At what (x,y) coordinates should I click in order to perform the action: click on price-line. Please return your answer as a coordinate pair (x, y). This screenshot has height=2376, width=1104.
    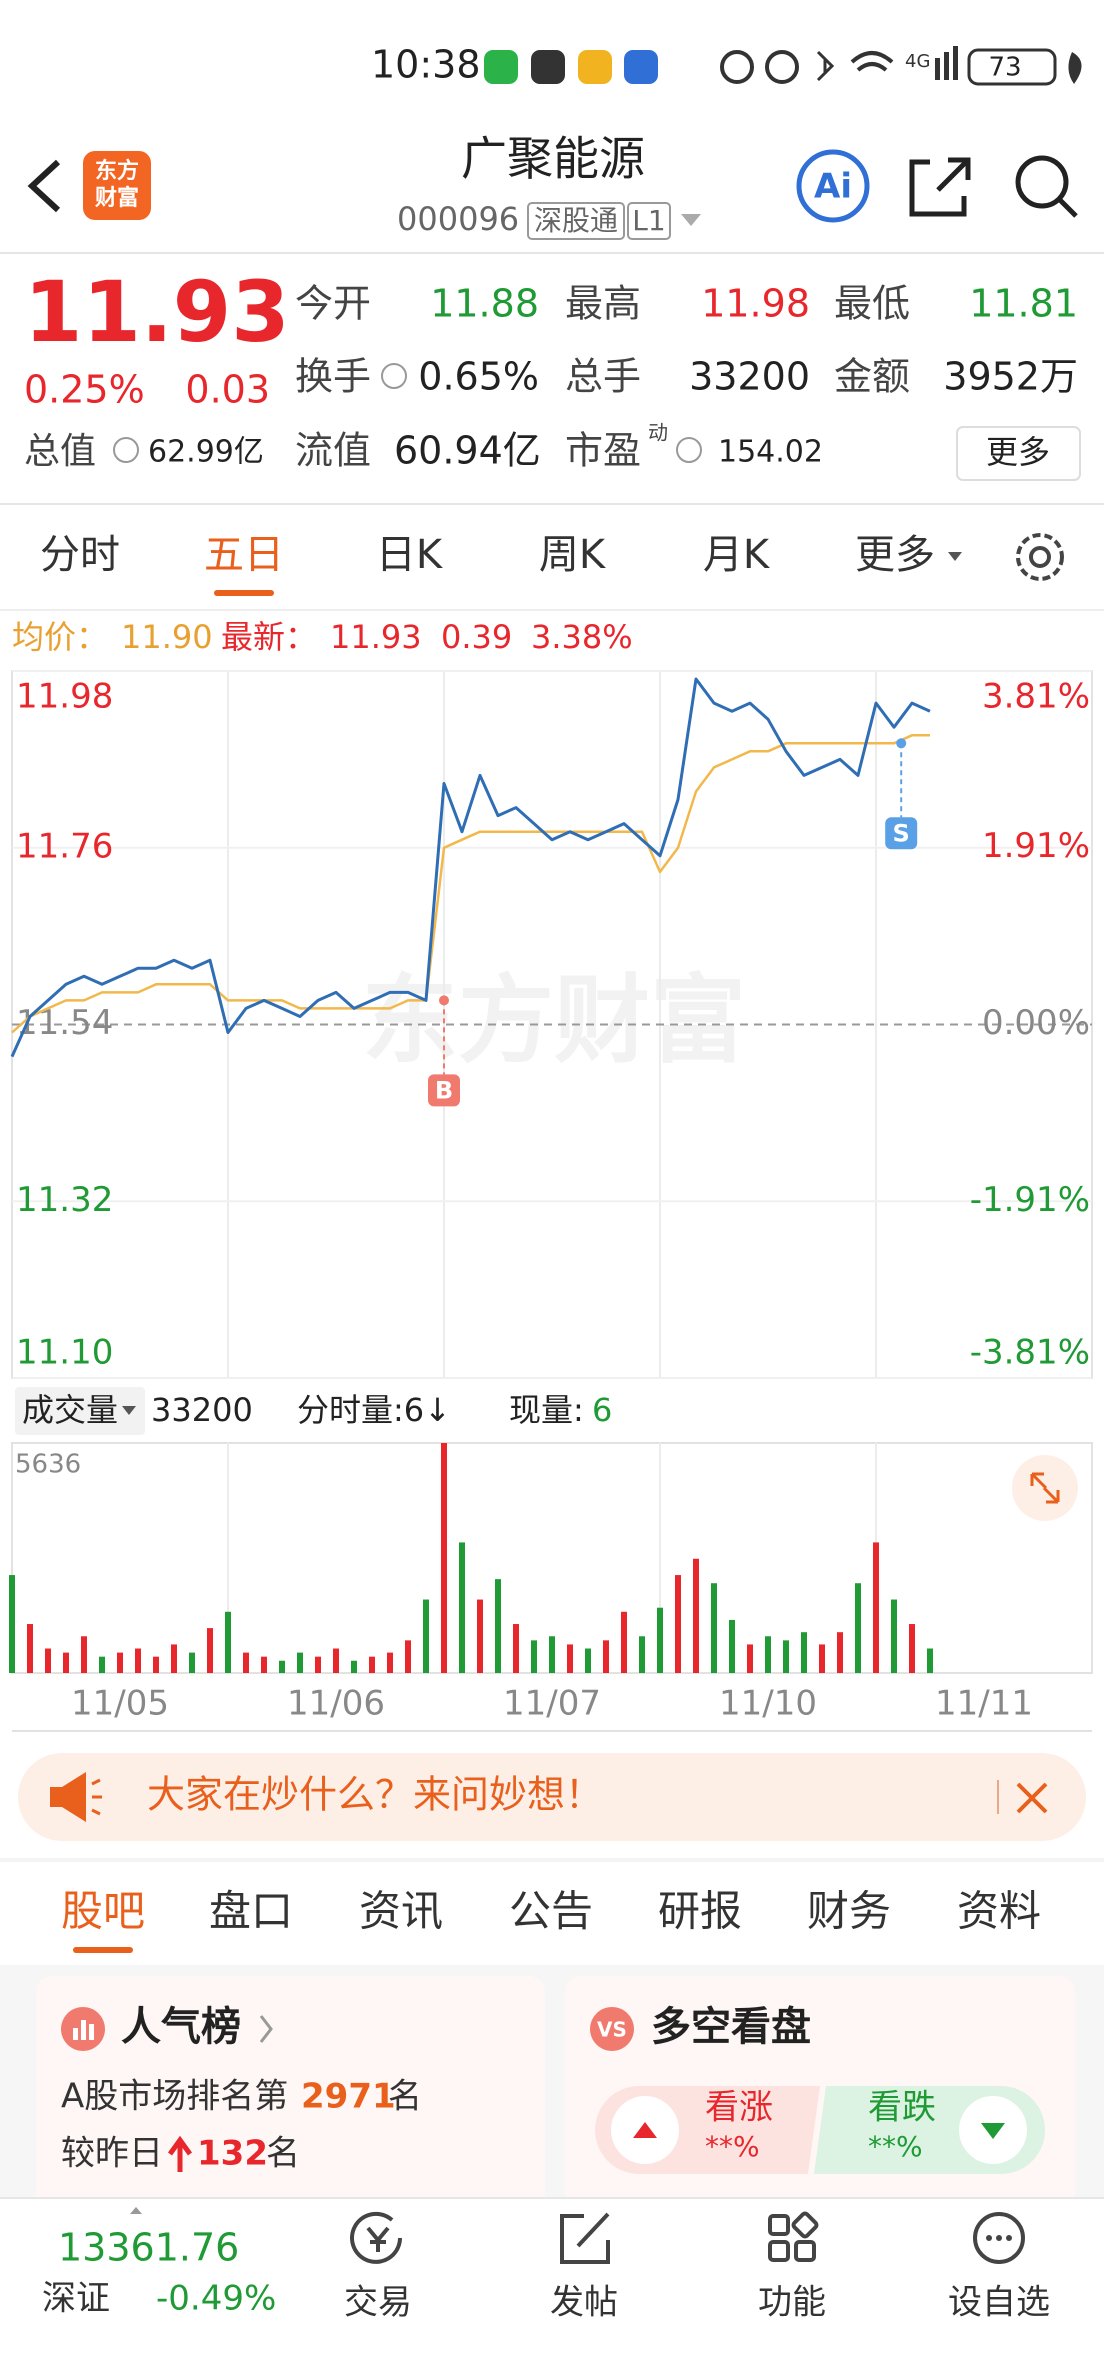
    Looking at the image, I should click on (470, 867).